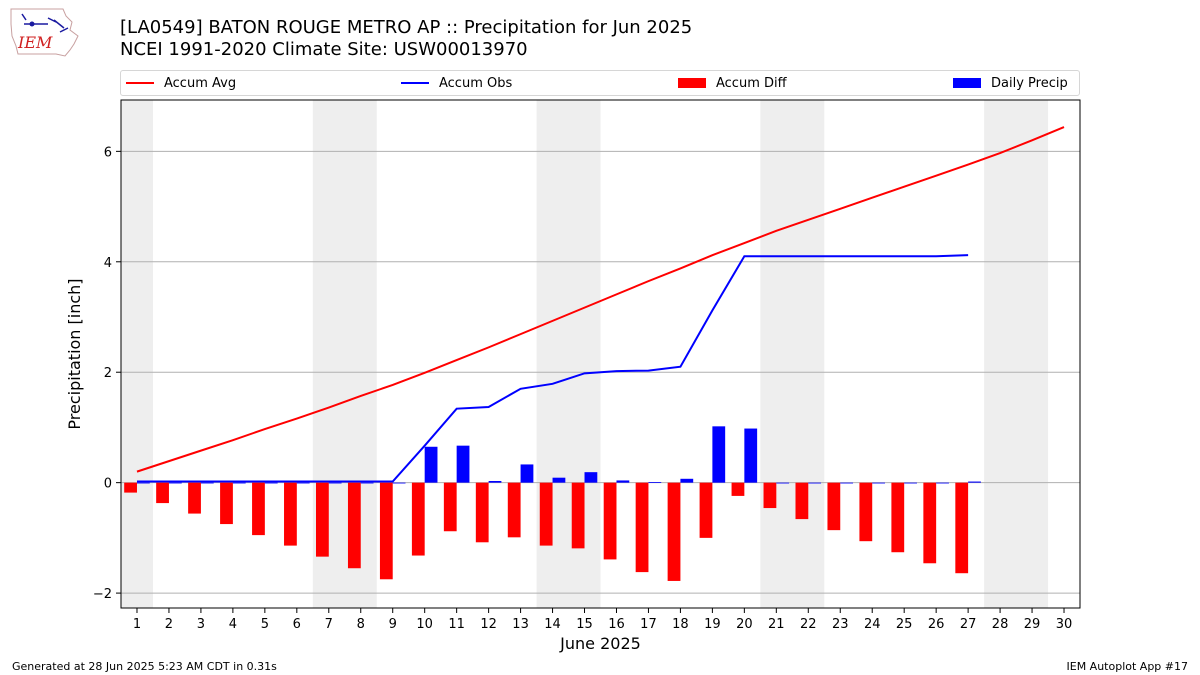  Describe the element at coordinates (140, 83) in the screenshot. I see `legend-swatch-accum-avg` at that location.